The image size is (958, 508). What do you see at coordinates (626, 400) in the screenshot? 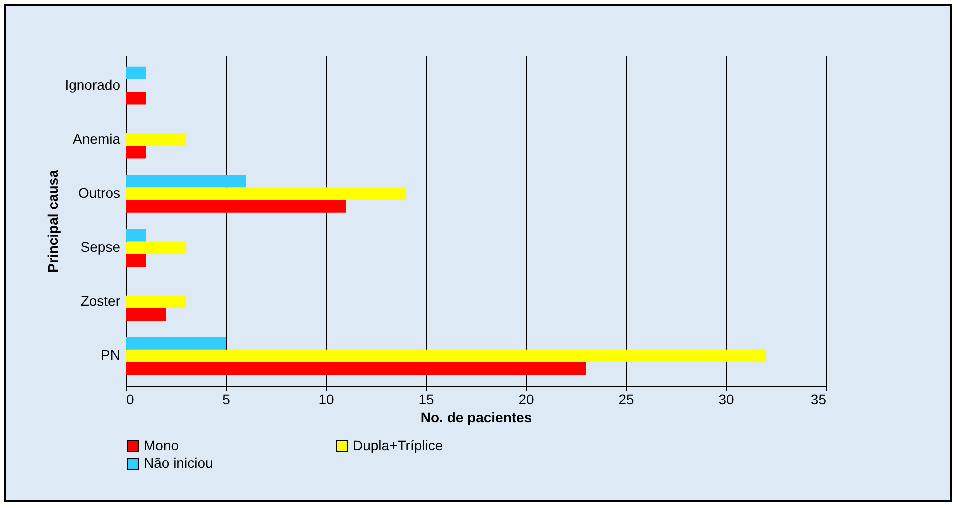
I see `x-tick-label: 25` at bounding box center [626, 400].